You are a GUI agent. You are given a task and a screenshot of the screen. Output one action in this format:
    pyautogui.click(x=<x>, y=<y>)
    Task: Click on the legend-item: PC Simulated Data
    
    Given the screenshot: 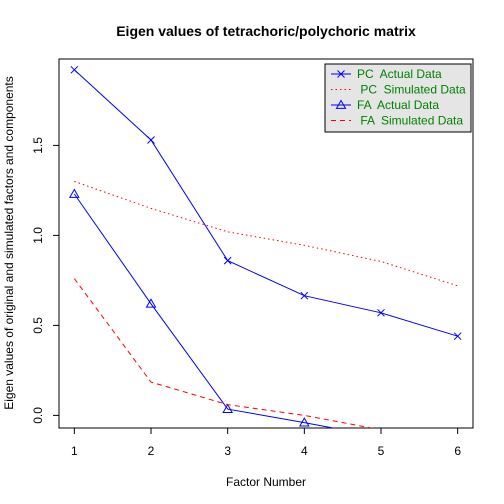 What is the action you would take?
    pyautogui.click(x=398, y=90)
    